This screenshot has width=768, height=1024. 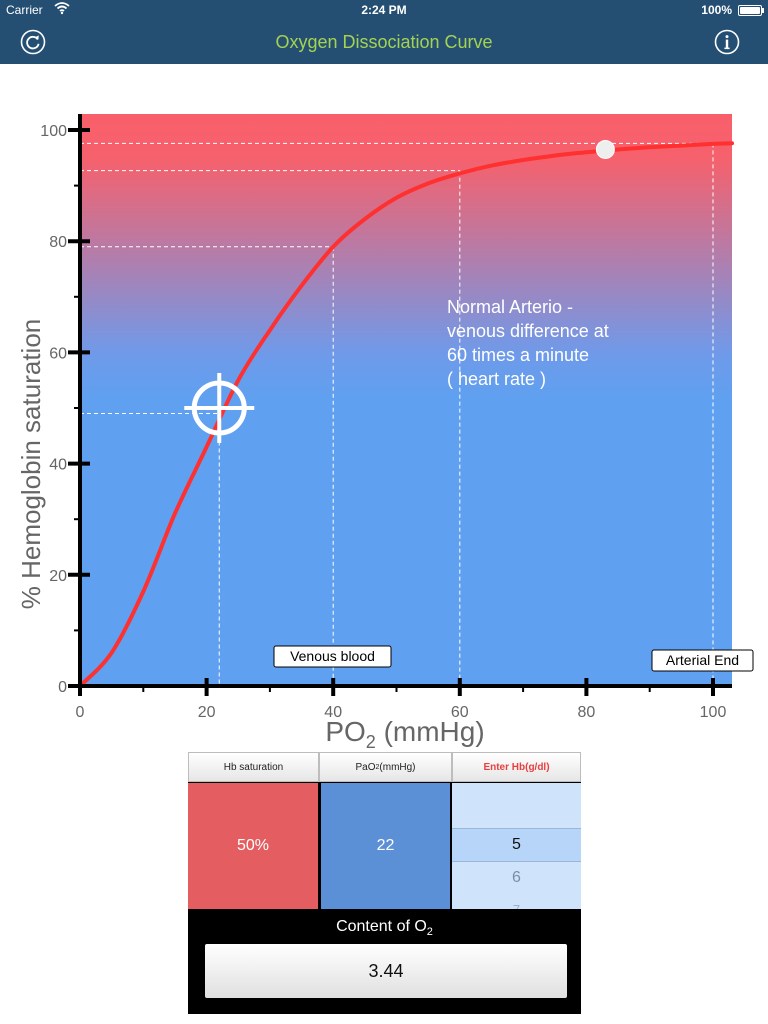 What do you see at coordinates (751, 10) in the screenshot?
I see `battery-icon` at bounding box center [751, 10].